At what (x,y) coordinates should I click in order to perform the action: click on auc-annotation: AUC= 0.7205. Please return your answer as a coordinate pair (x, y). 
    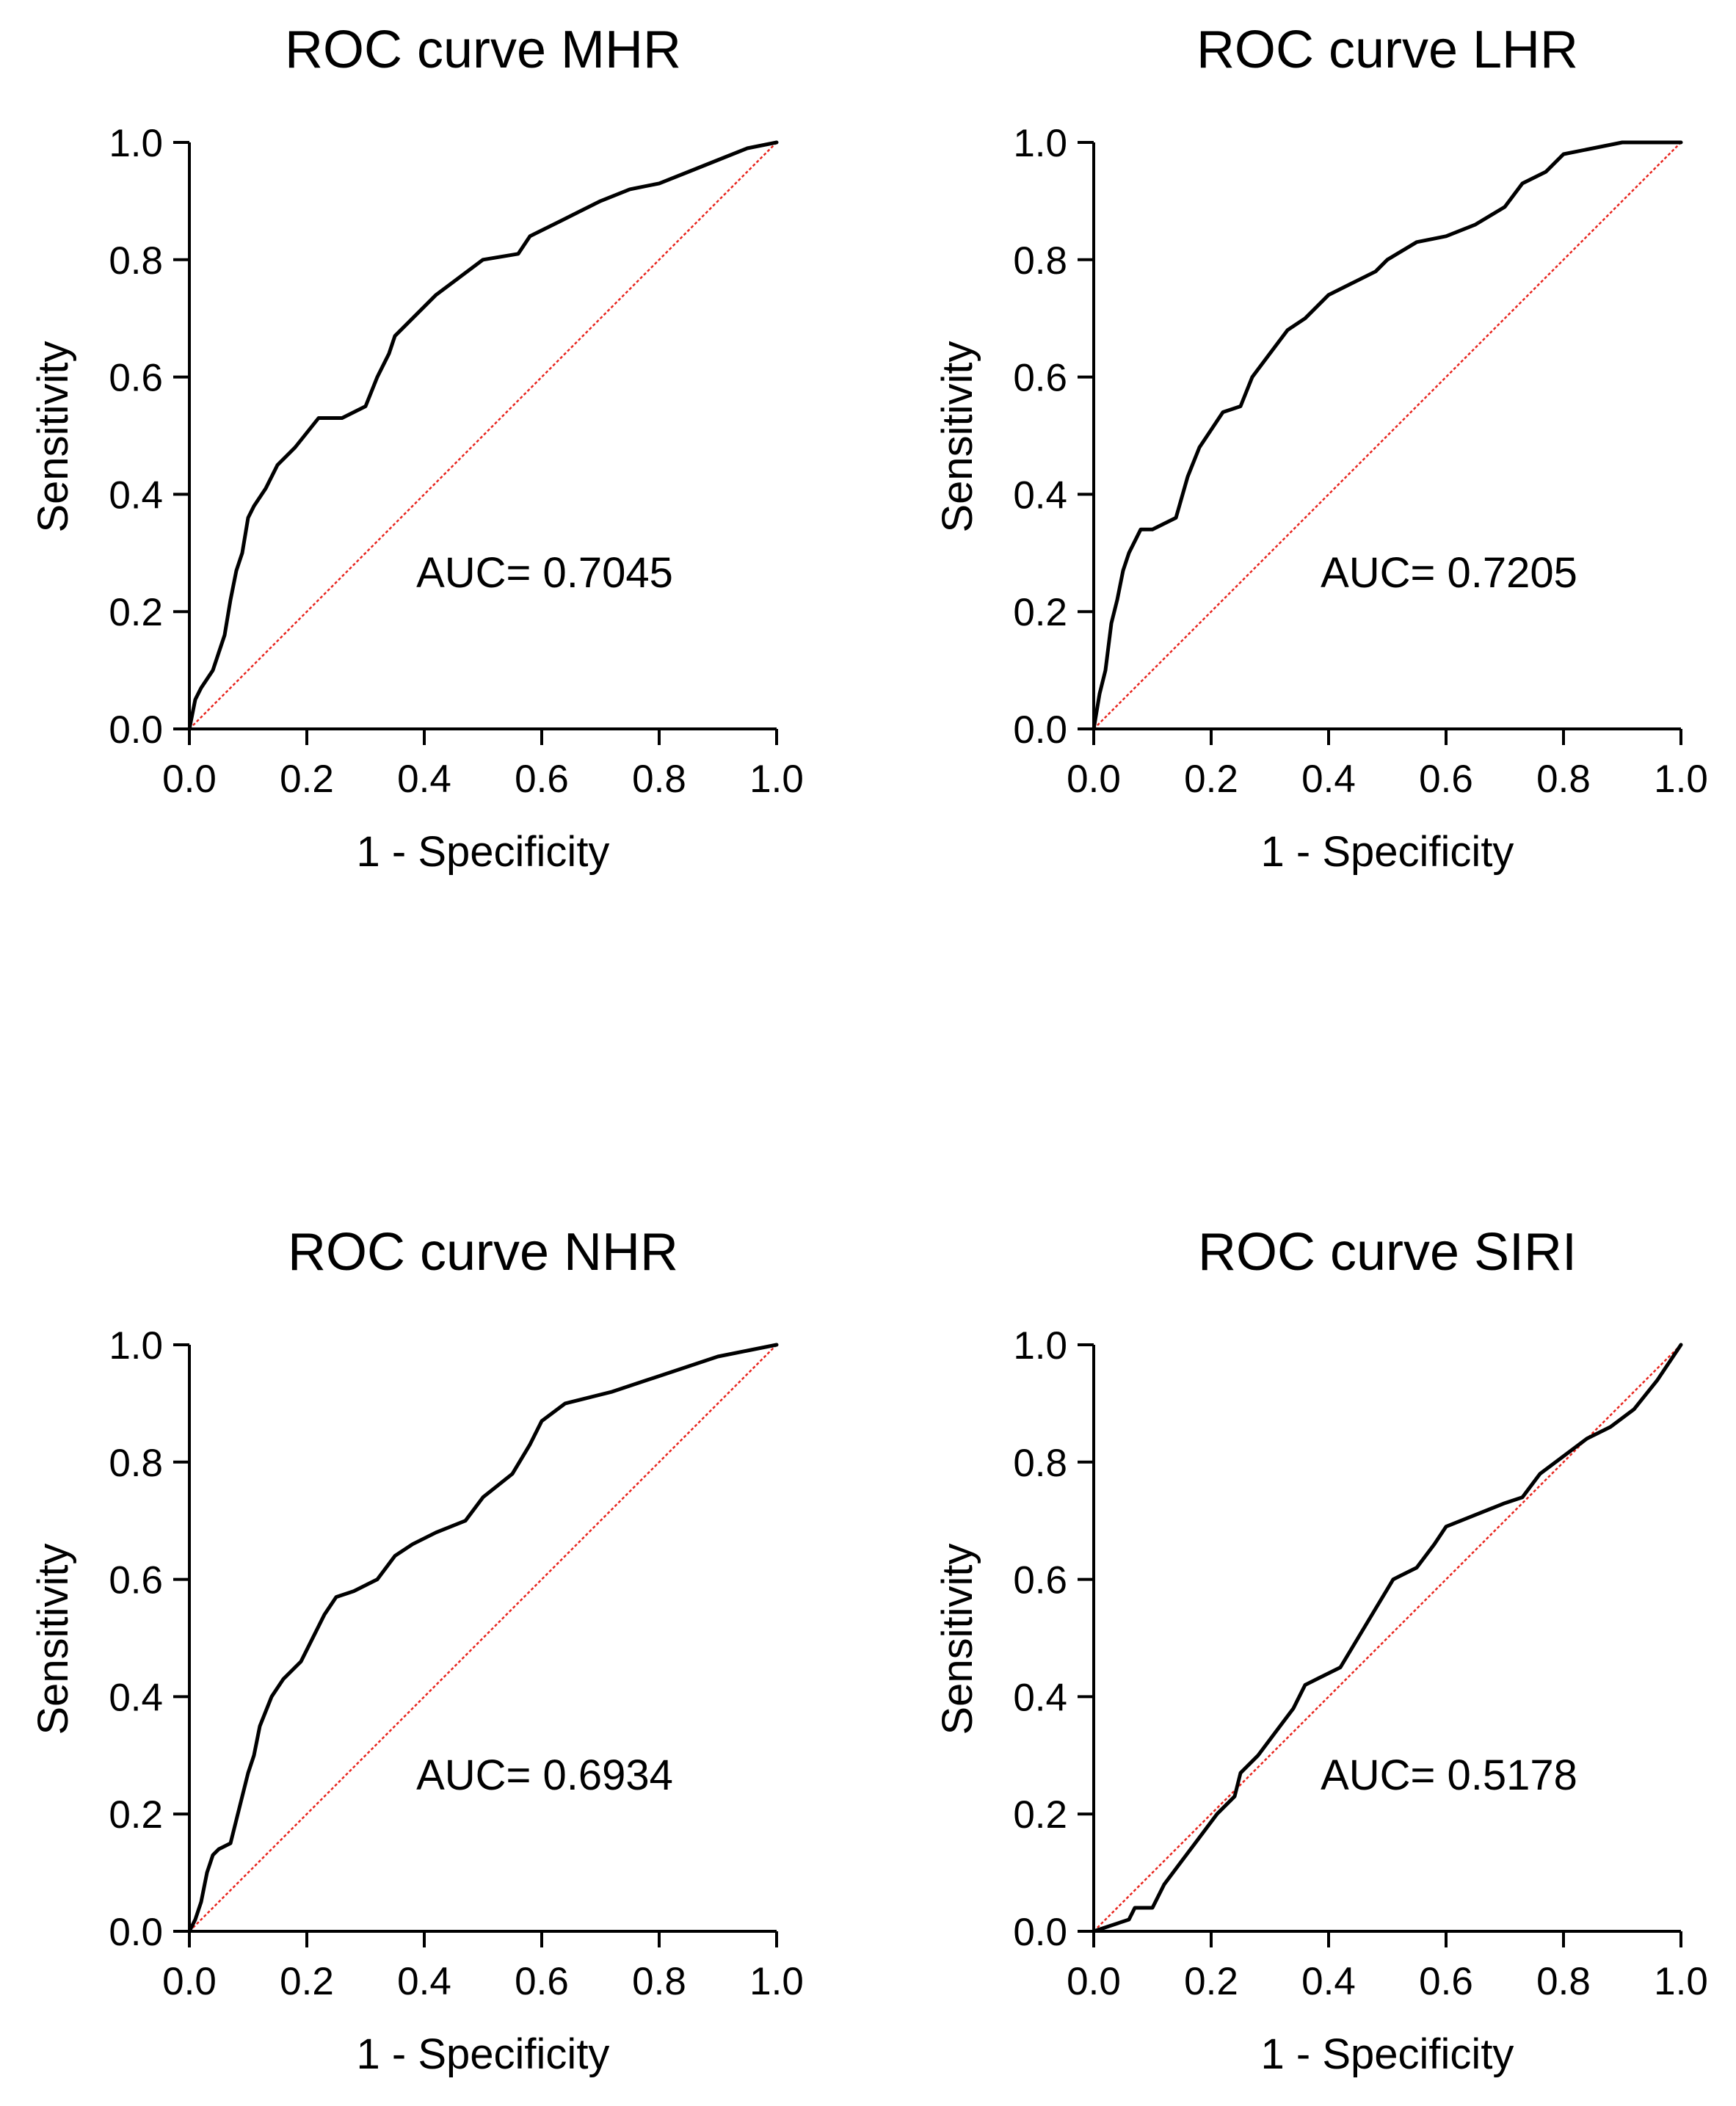
    Looking at the image, I should click on (1449, 573).